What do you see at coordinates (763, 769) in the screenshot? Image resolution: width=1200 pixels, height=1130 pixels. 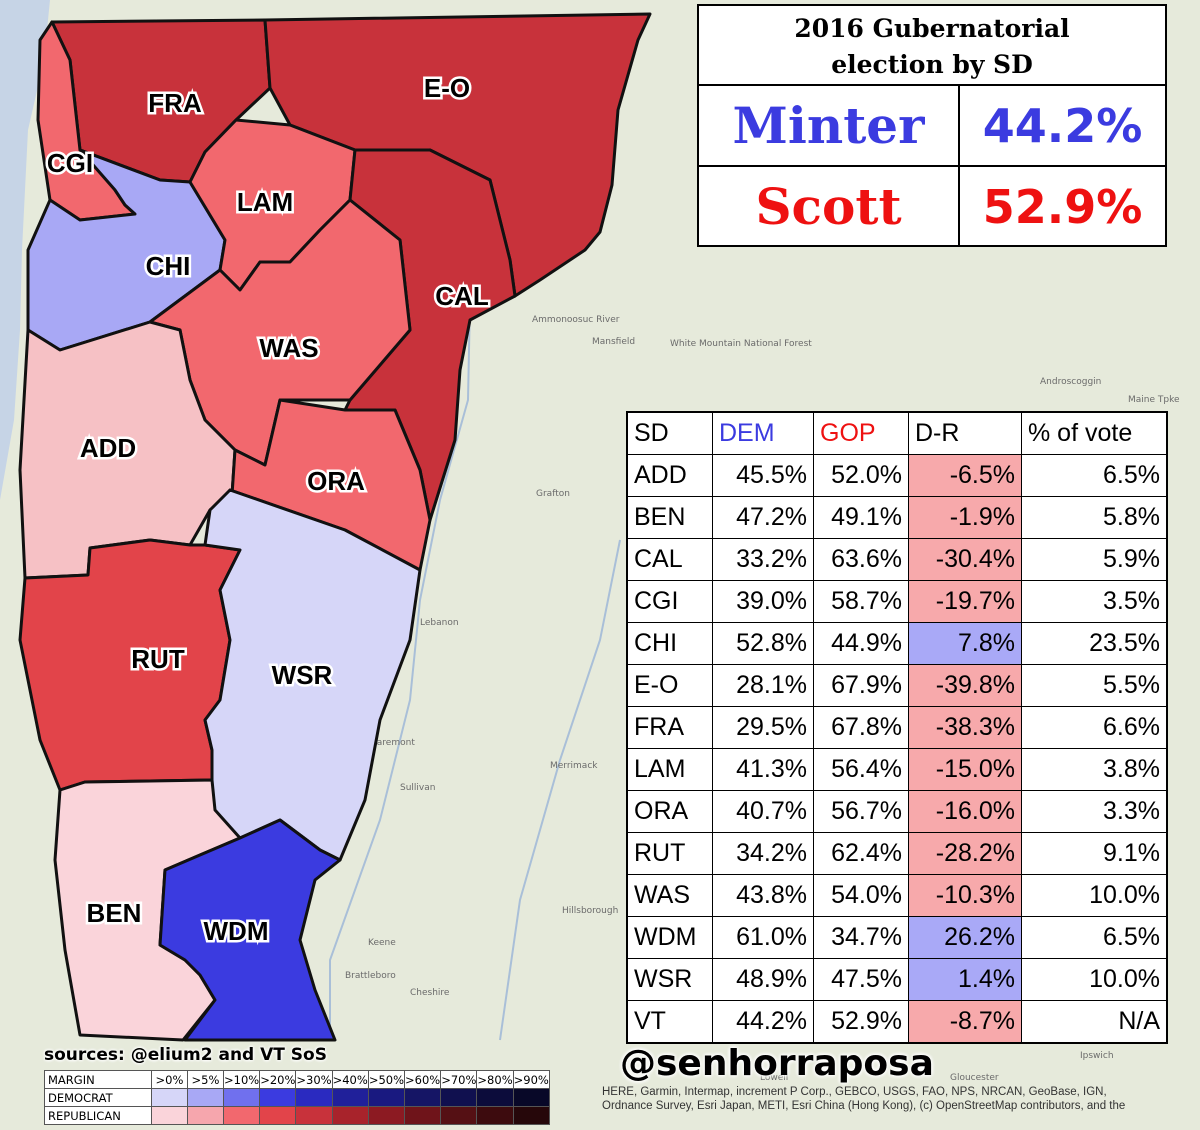 I see `cell-dem: 41.3%` at bounding box center [763, 769].